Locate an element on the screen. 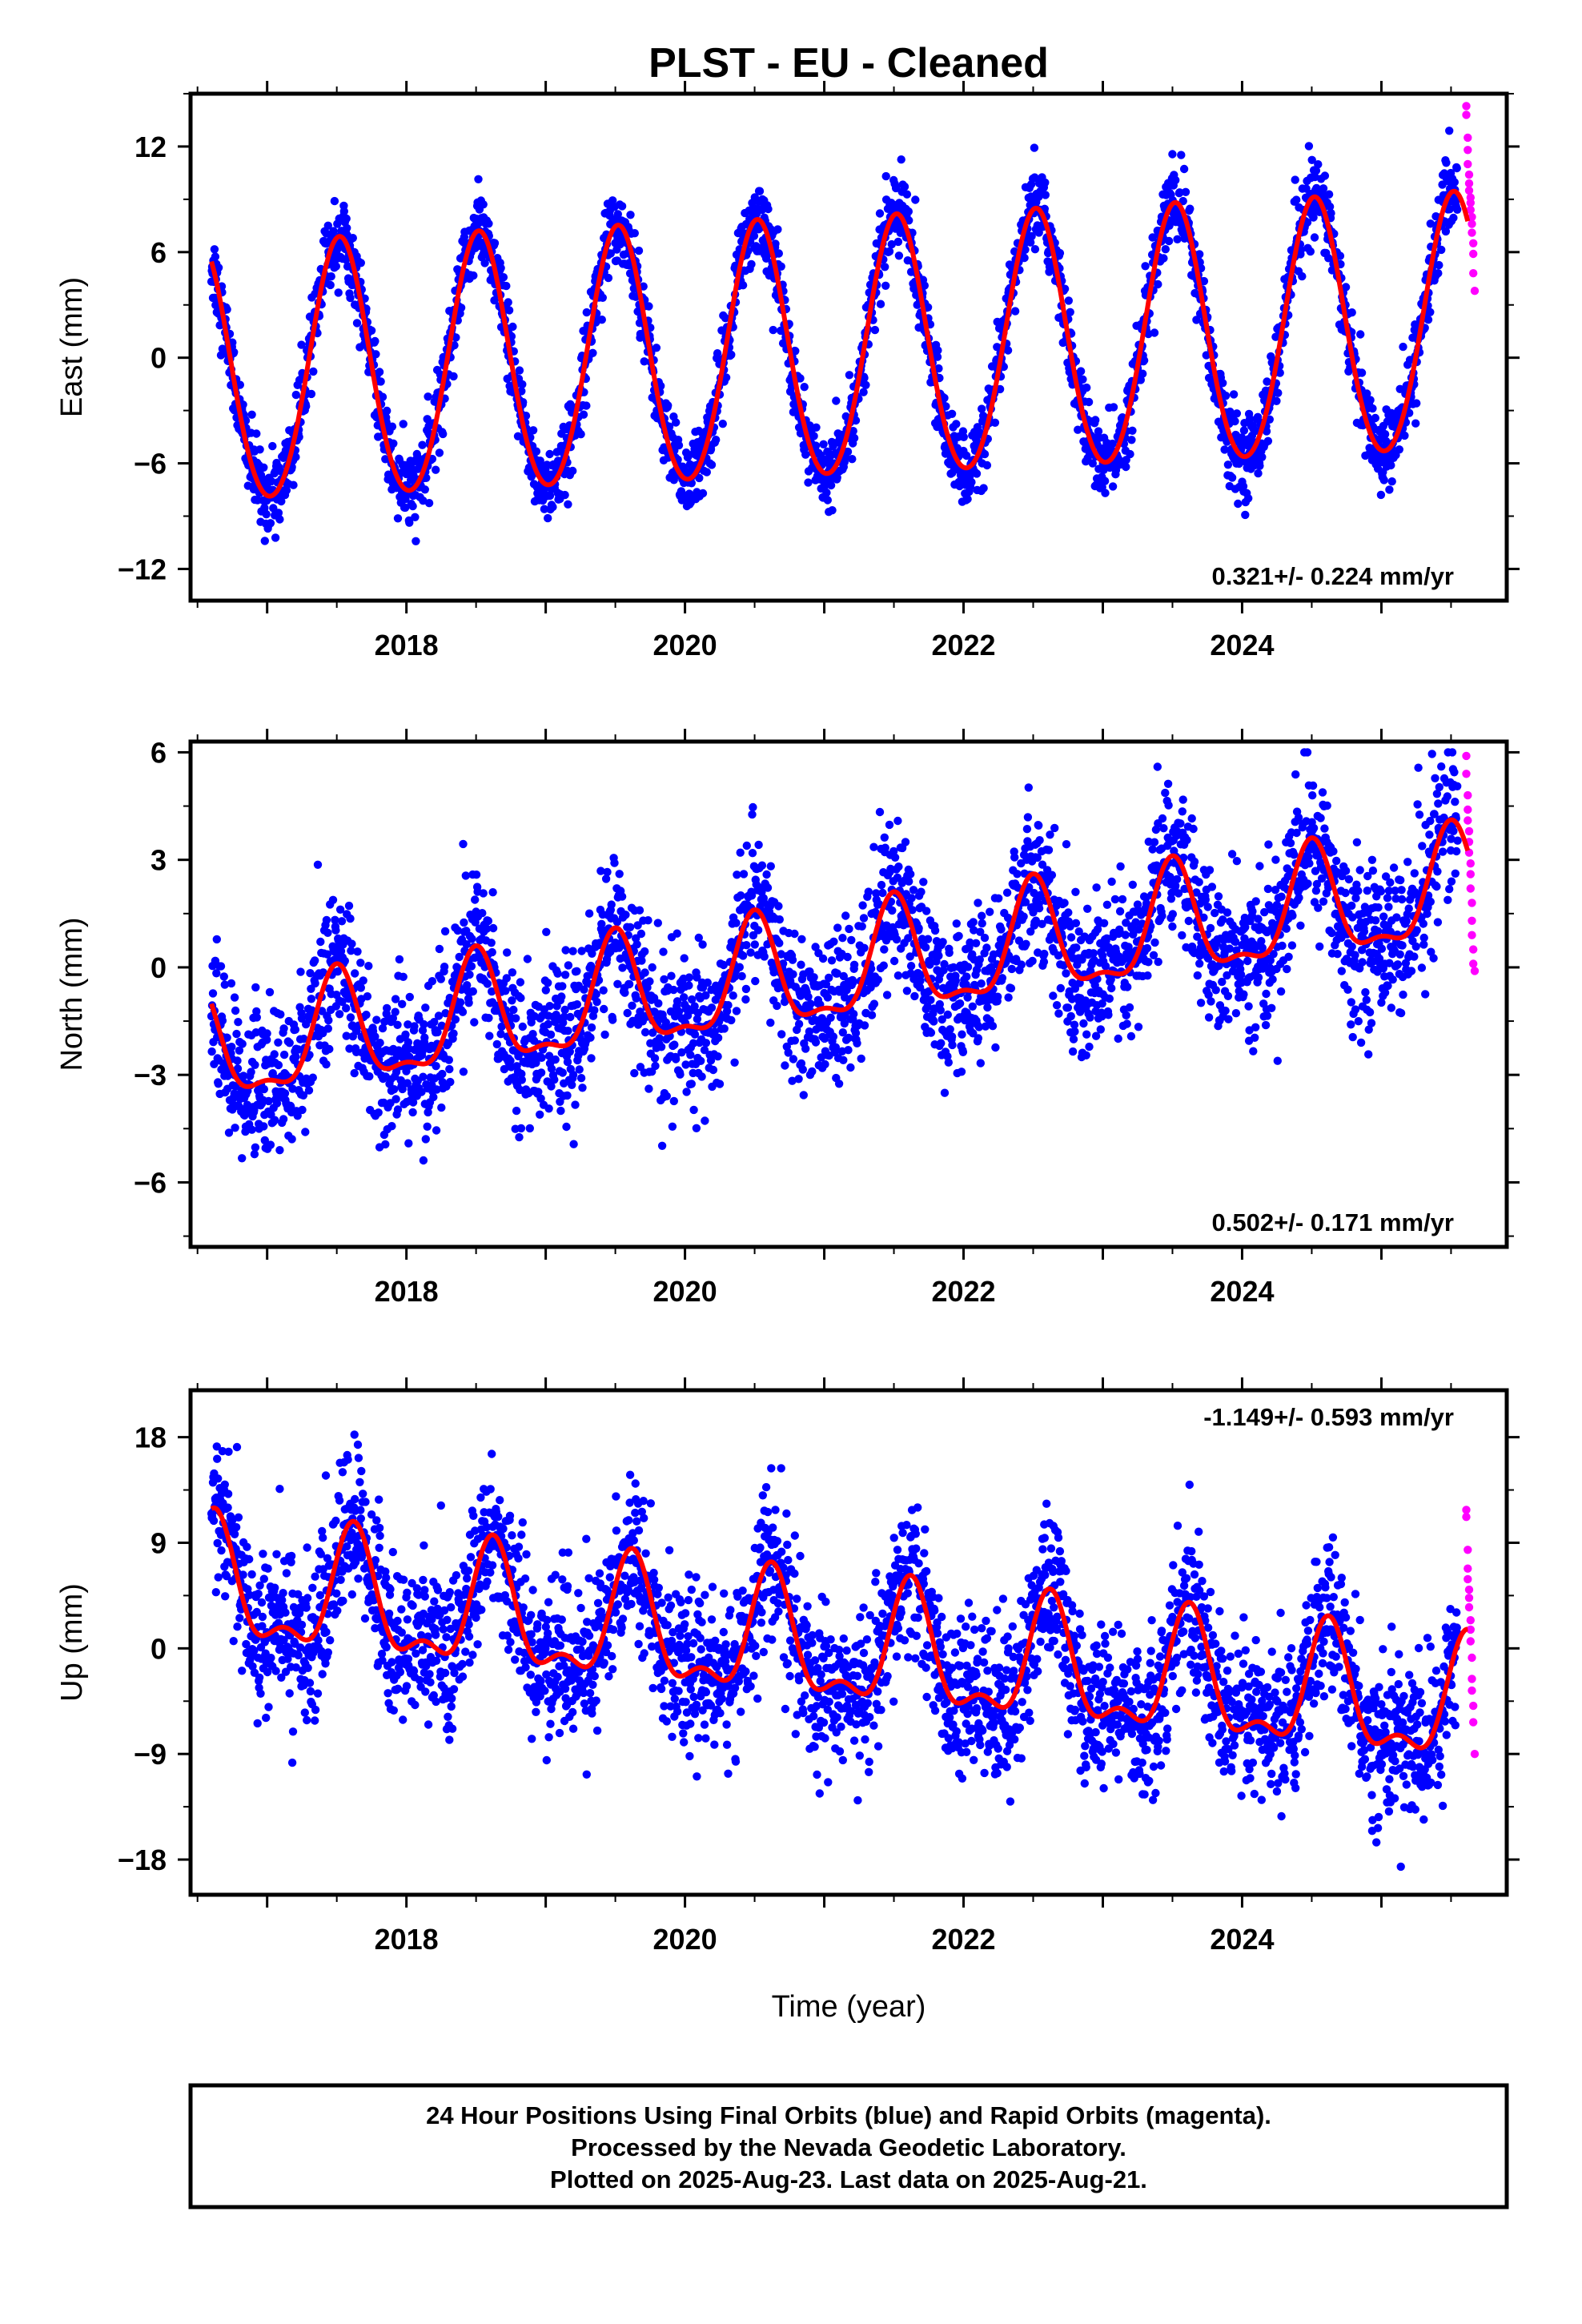 This screenshot has height=2324, width=1582. east-y-tick-label: 0 is located at coordinates (159, 358).